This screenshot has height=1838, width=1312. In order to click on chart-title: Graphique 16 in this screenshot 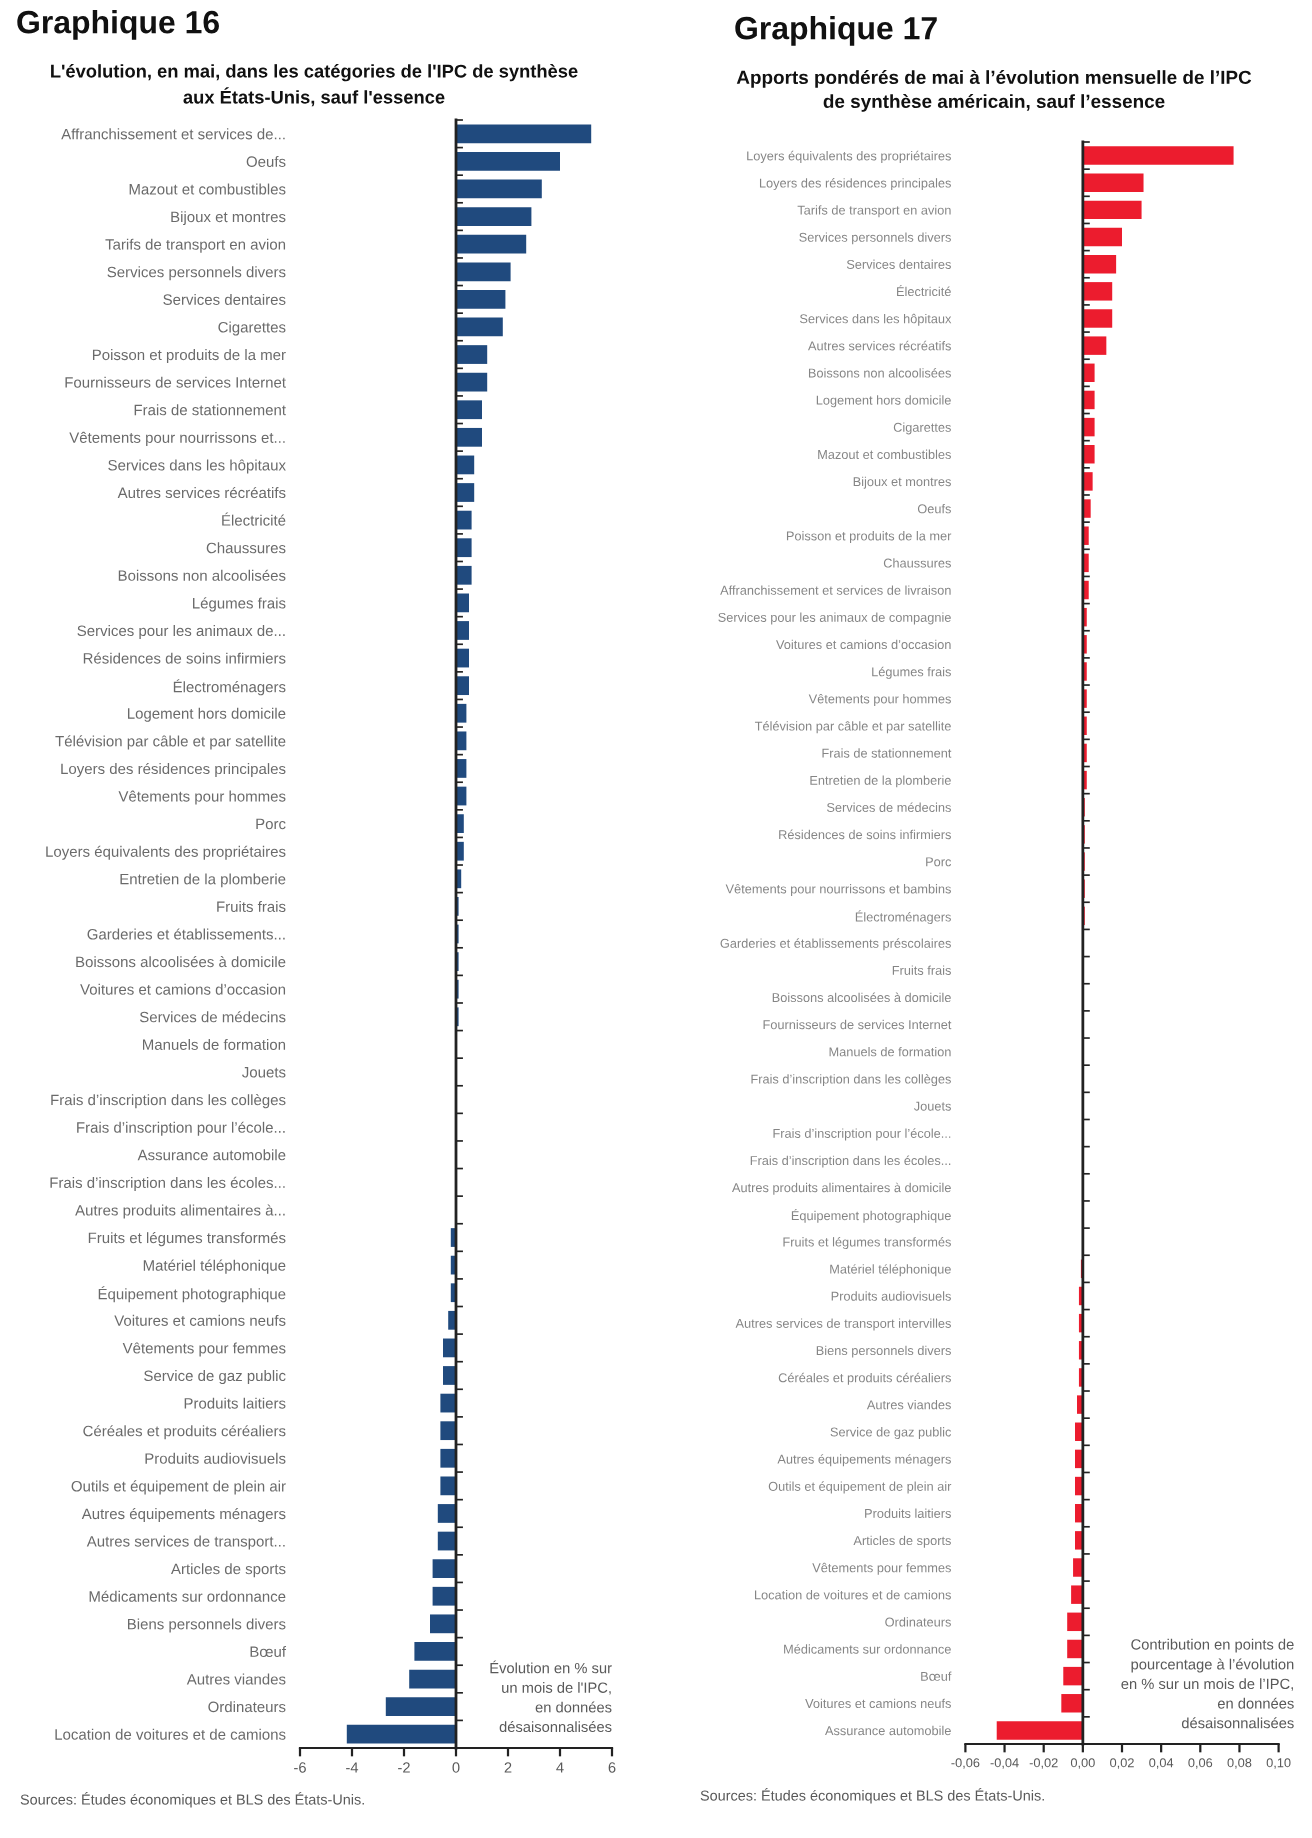, I will do `click(118, 25)`.